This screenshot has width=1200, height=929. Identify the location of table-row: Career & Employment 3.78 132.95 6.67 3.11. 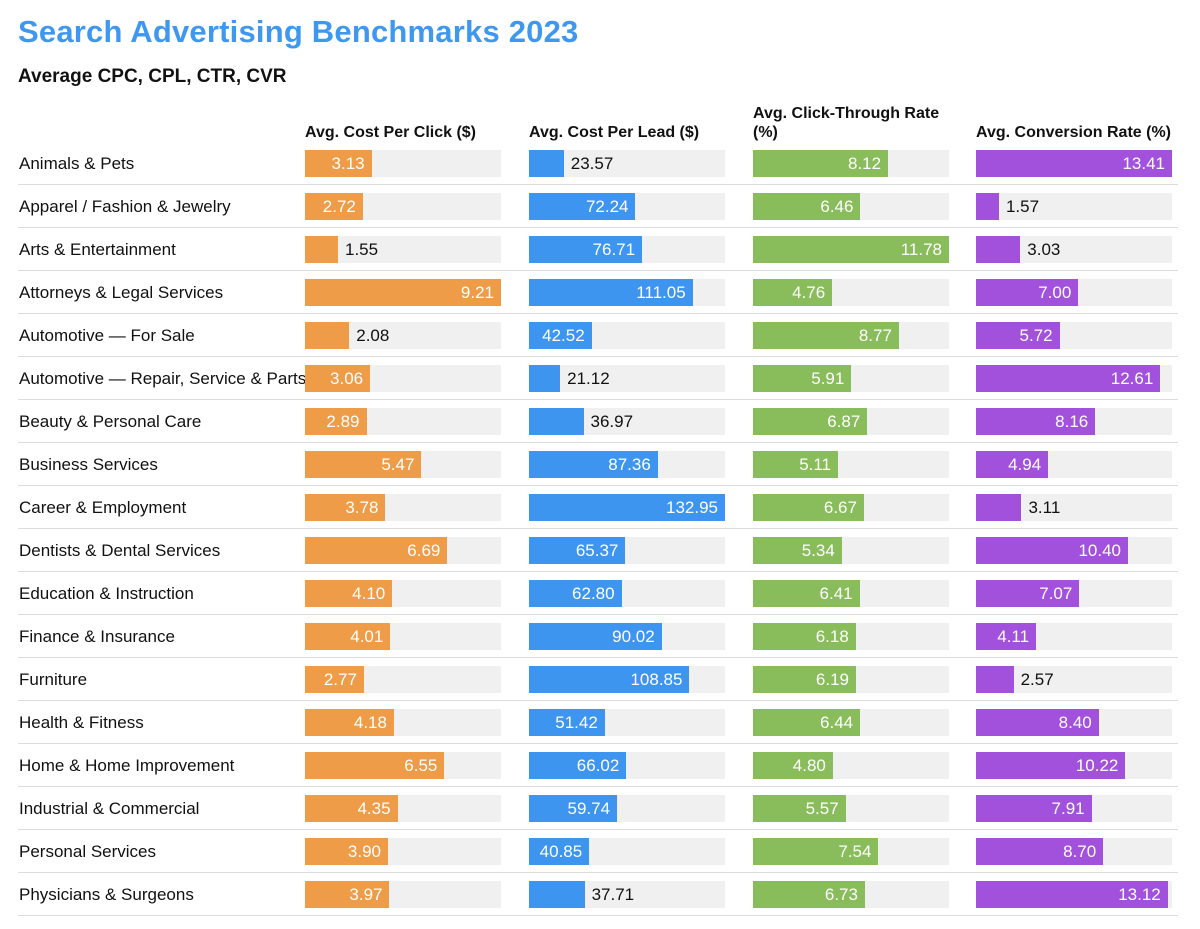
(598, 507).